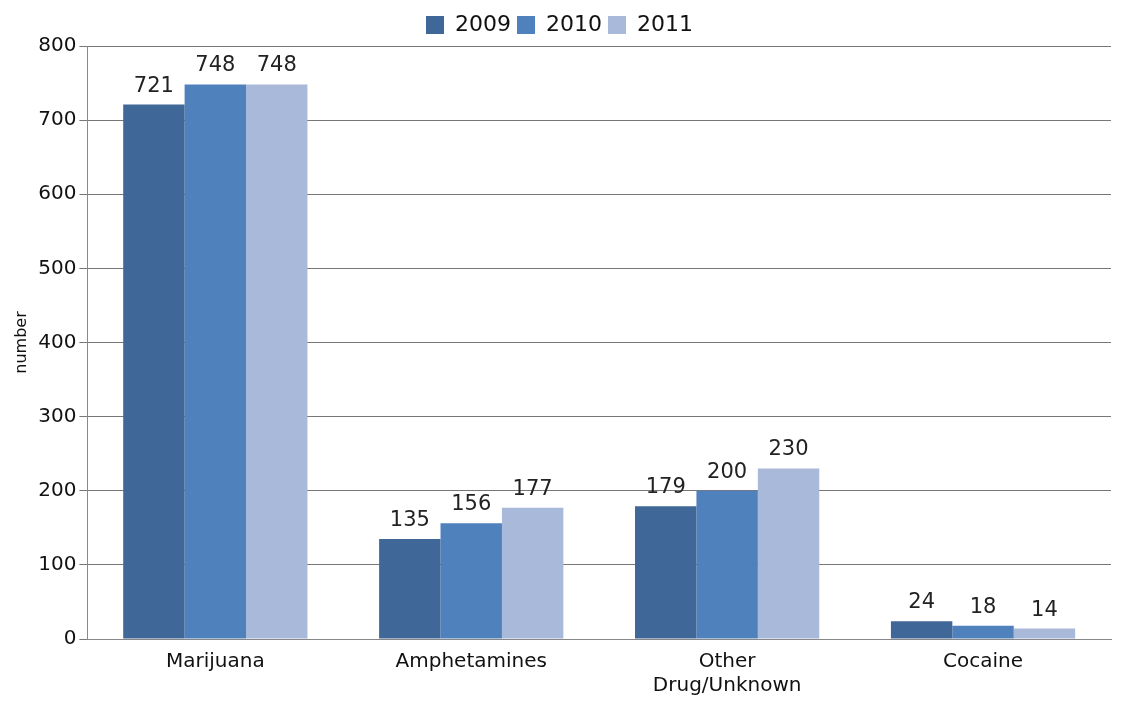 The width and height of the screenshot is (1133, 709). What do you see at coordinates (471, 503) in the screenshot?
I see `data-label: 156` at bounding box center [471, 503].